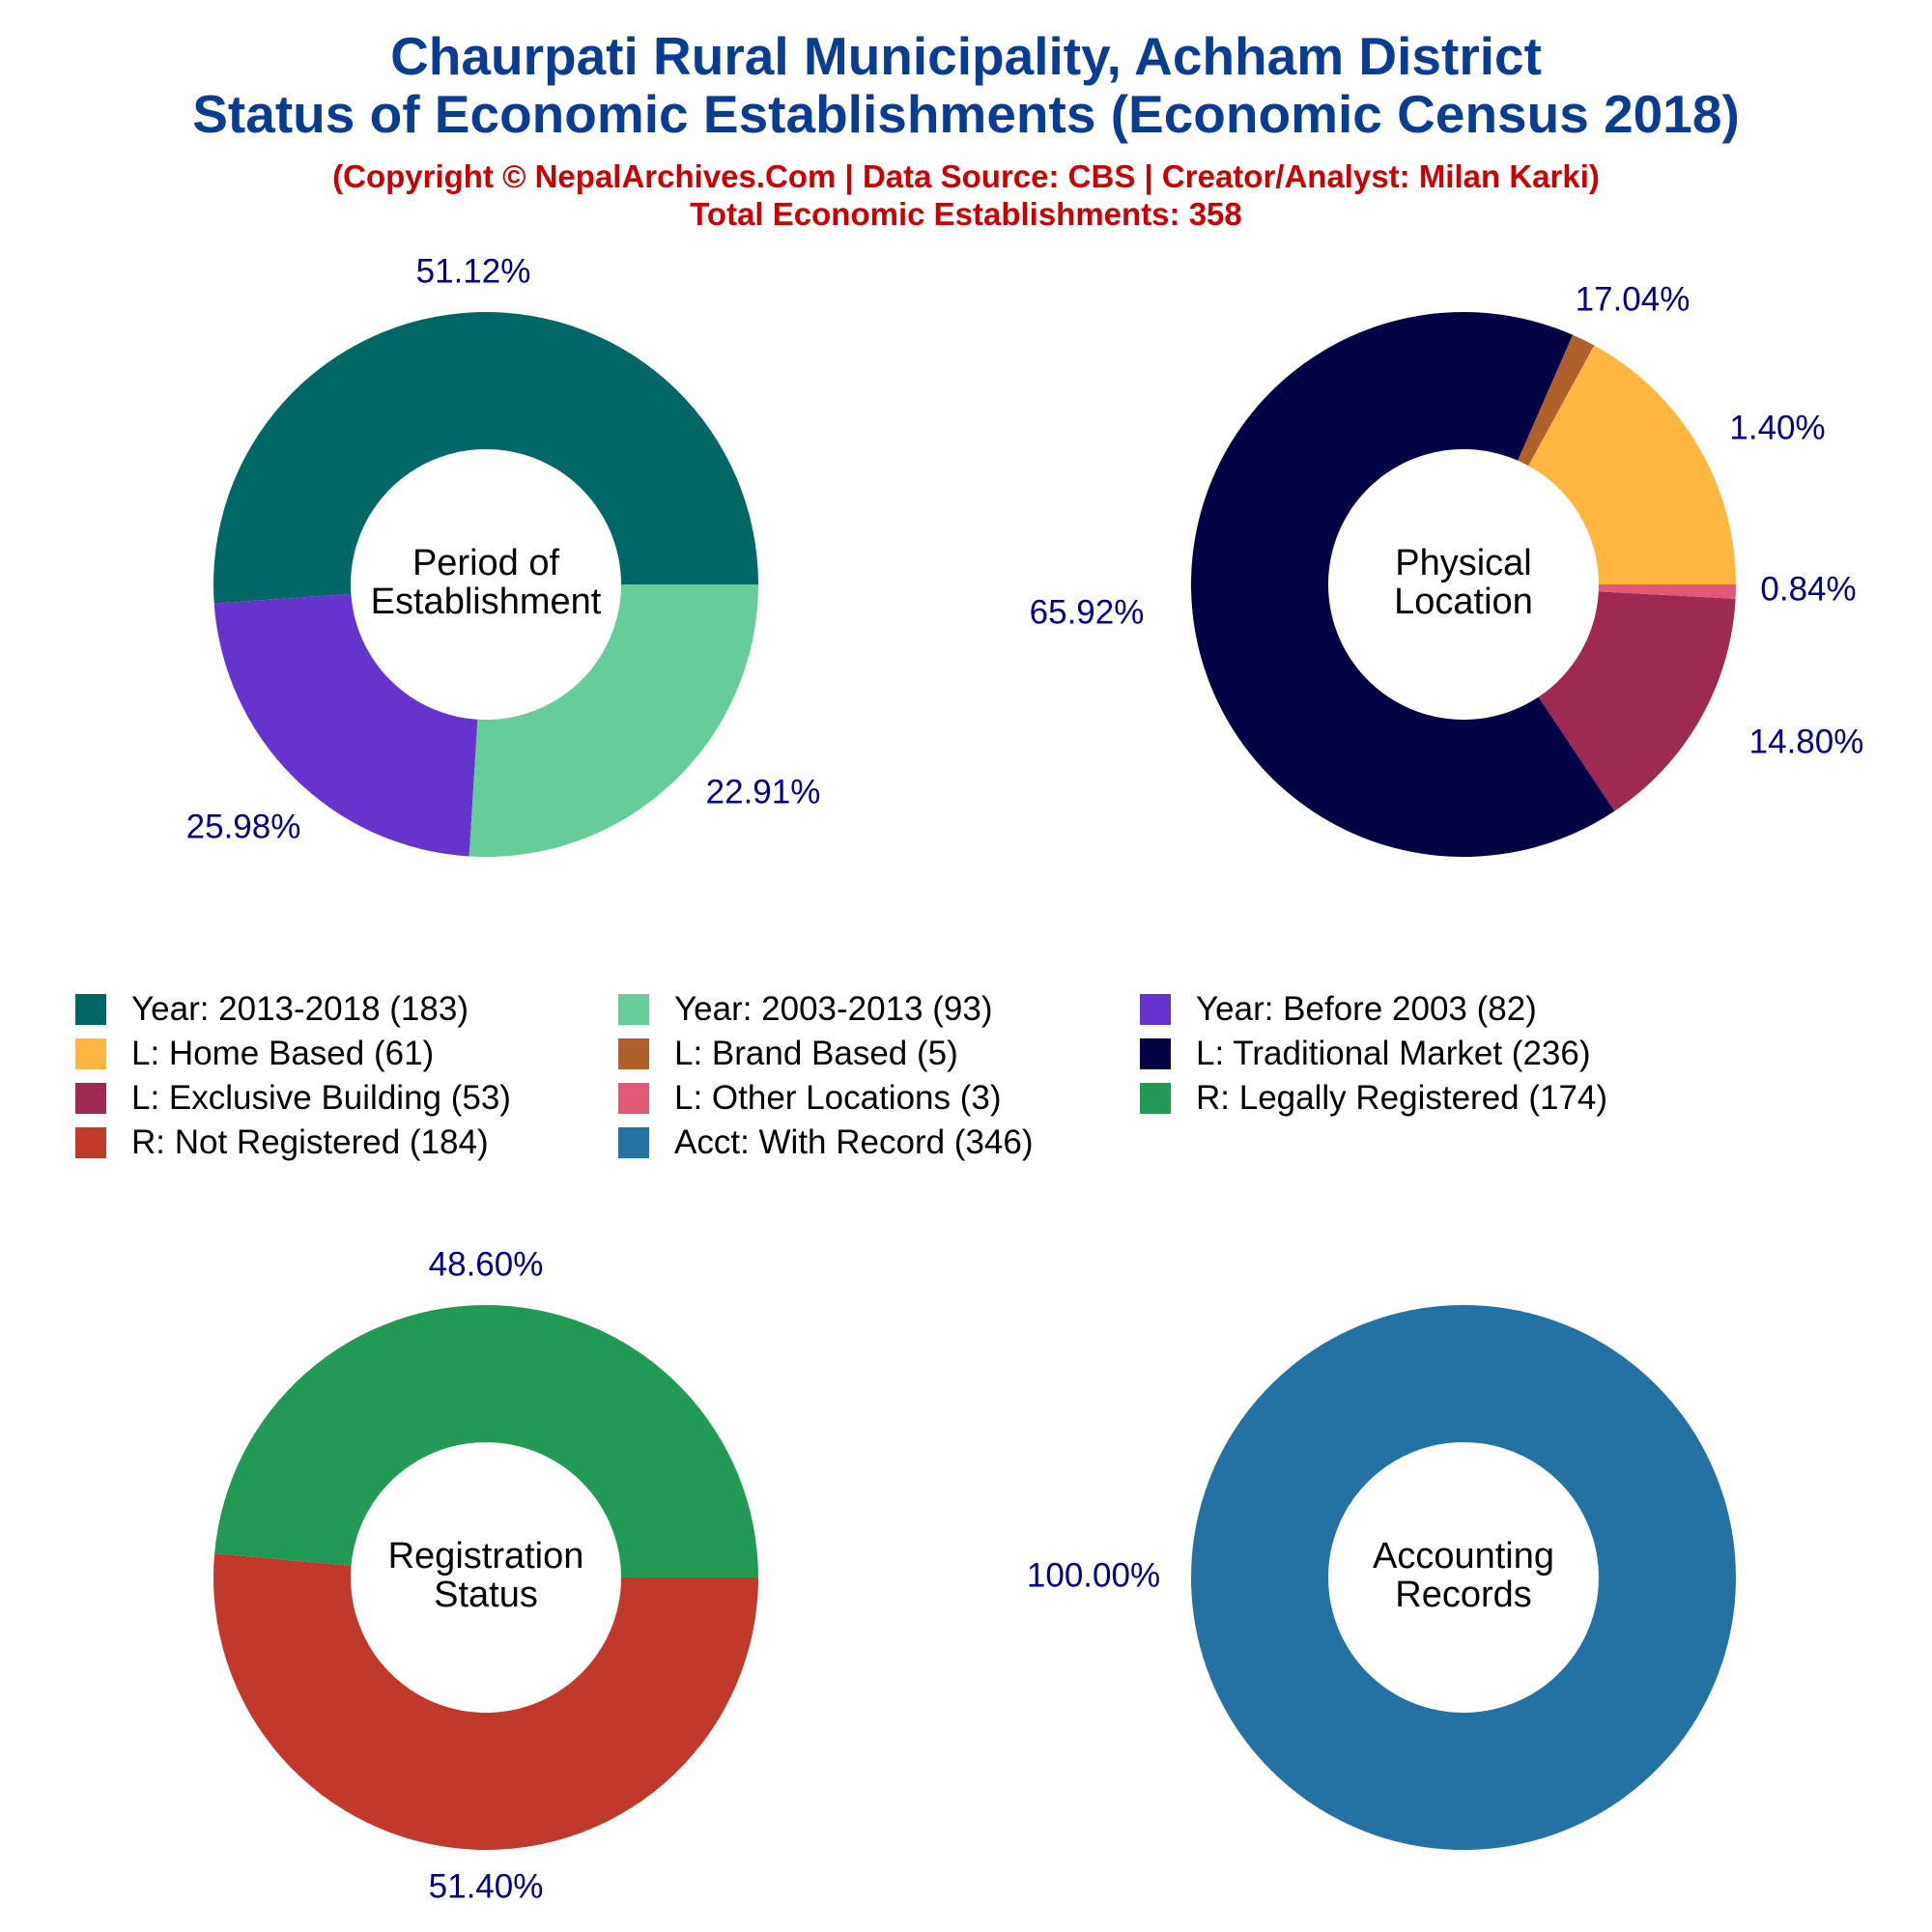  I want to click on donut-center-label: Location, so click(1463, 602).